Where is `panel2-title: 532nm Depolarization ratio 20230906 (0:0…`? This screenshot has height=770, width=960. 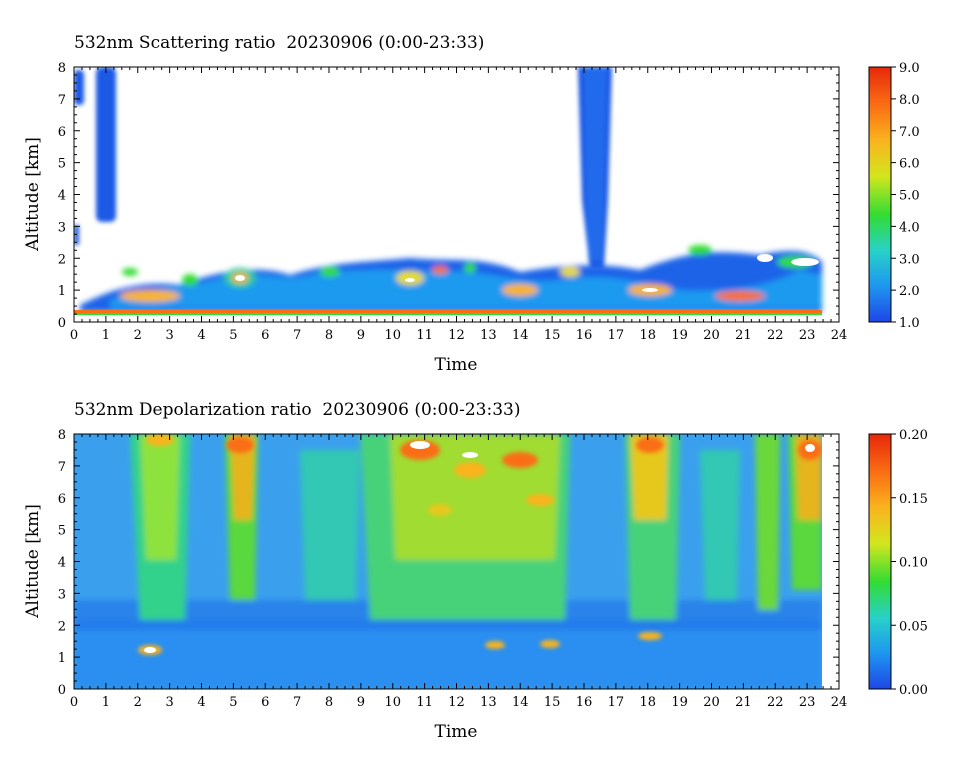 panel2-title: 532nm Depolarization ratio 20230906 (0:0… is located at coordinates (297, 410).